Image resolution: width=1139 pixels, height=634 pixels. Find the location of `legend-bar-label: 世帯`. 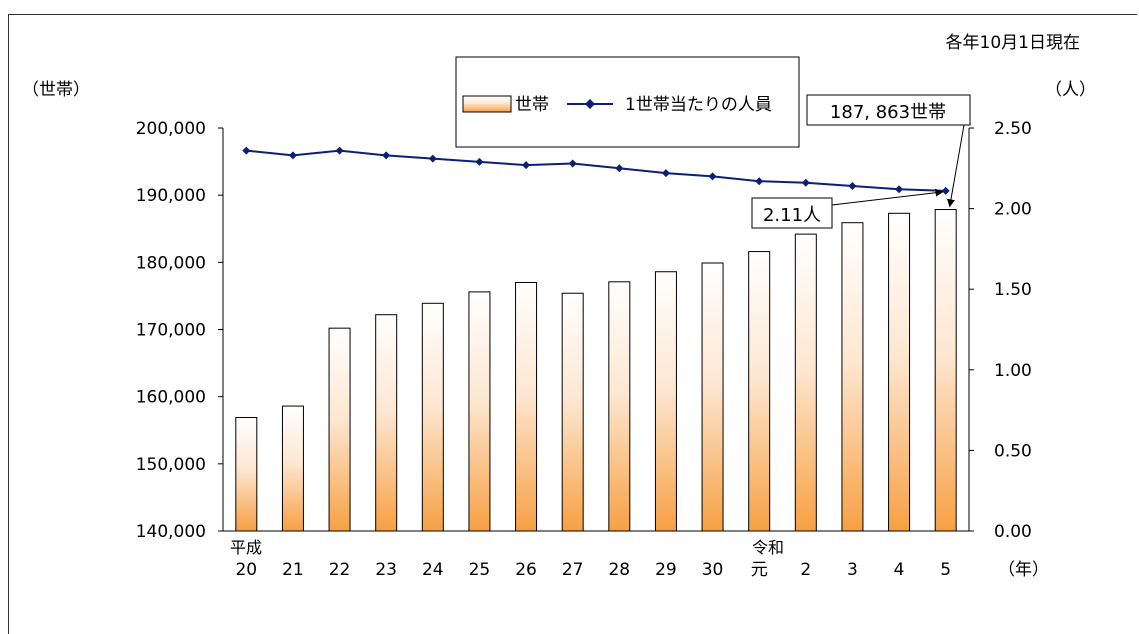

legend-bar-label: 世帯 is located at coordinates (532, 105).